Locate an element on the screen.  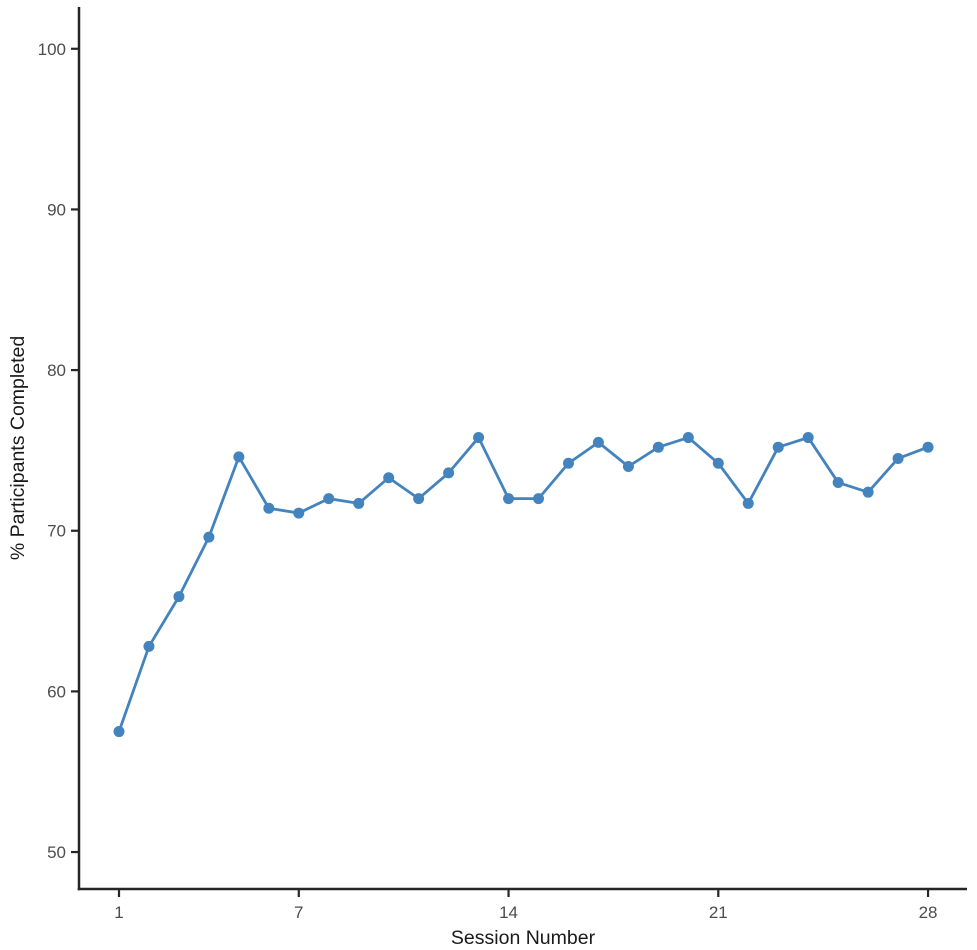
x-tick-label: 14 is located at coordinates (508, 912).